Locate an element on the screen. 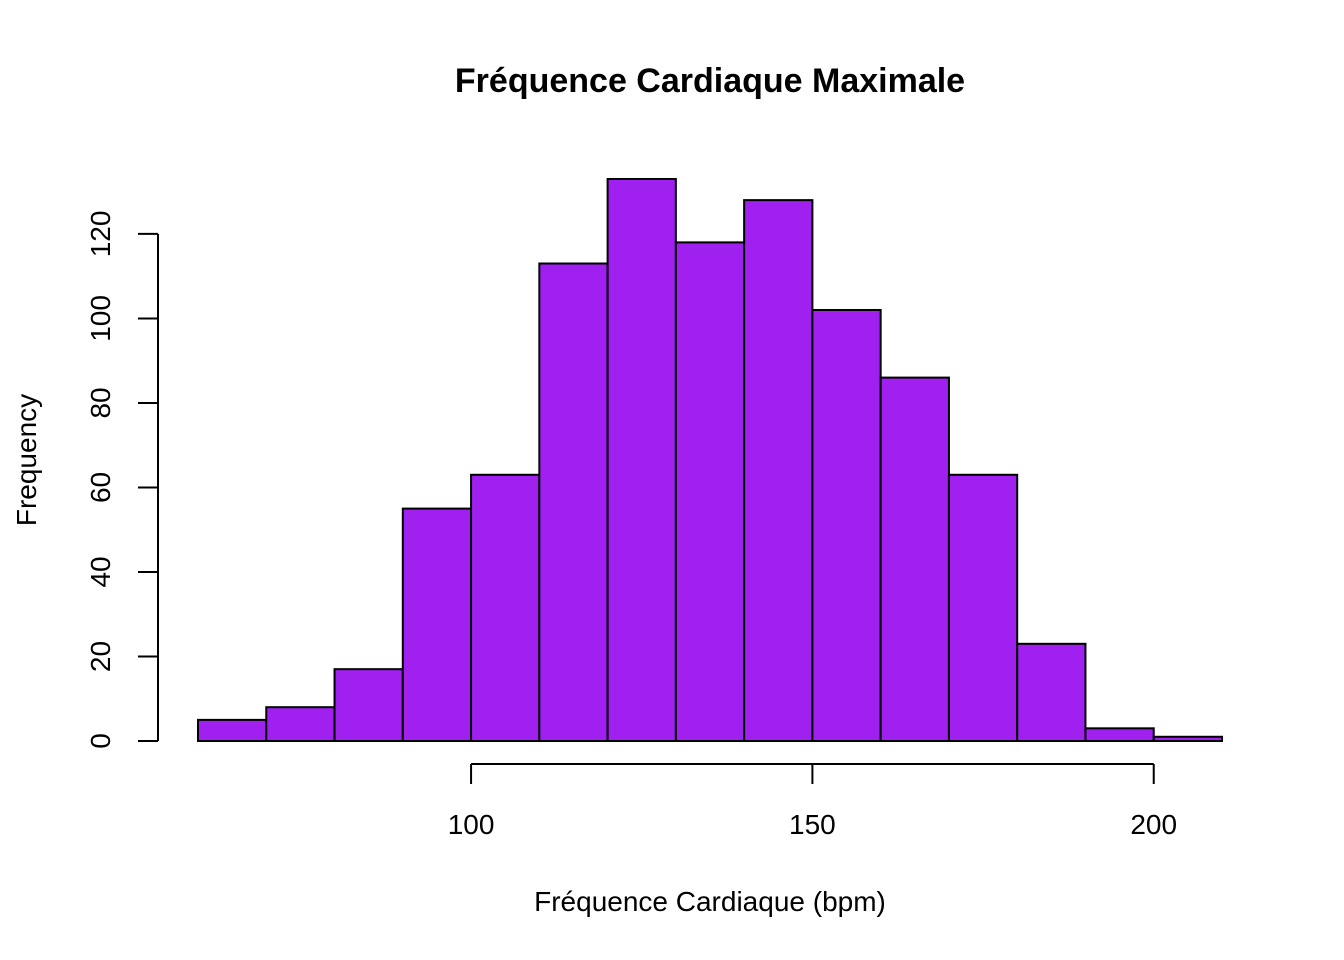 This screenshot has width=1344, height=960. x-tick-label: 150 is located at coordinates (812, 824).